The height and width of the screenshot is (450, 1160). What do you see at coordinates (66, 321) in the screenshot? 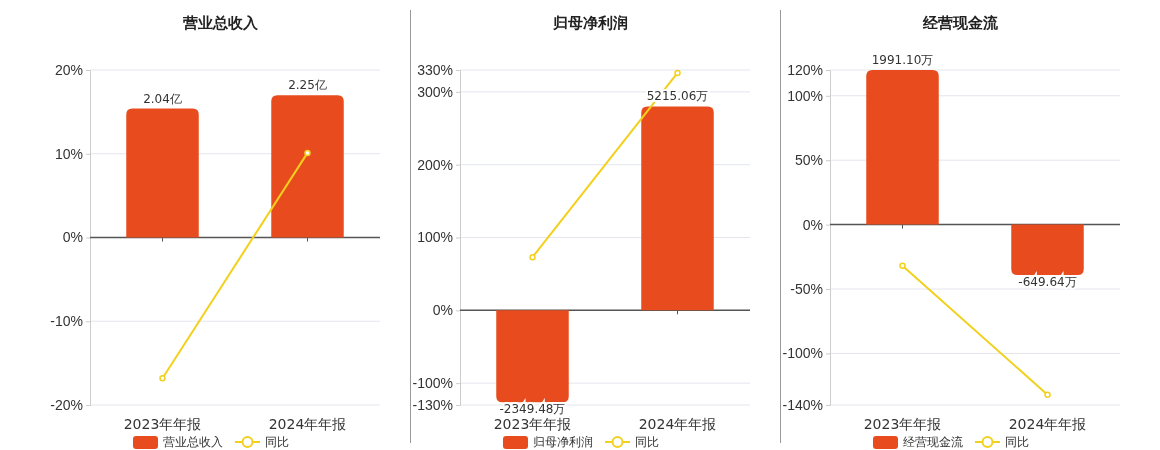
I see `y-tick-label: -10%` at bounding box center [66, 321].